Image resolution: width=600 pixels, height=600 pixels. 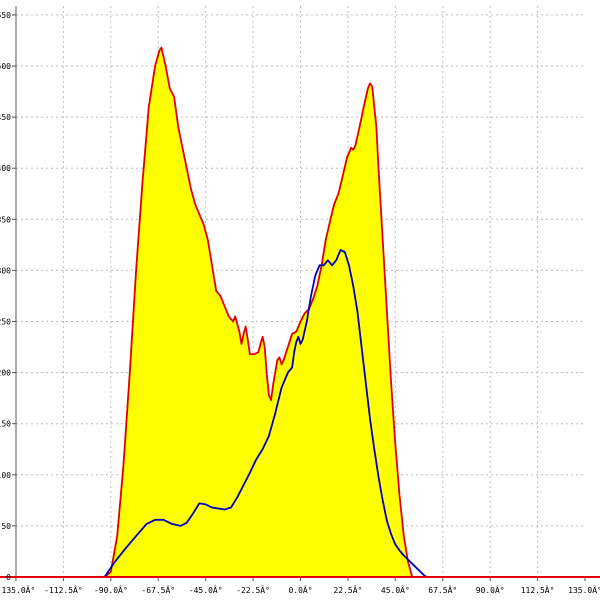 What do you see at coordinates (5, 219) in the screenshot?
I see `y-tick-label: 350` at bounding box center [5, 219].